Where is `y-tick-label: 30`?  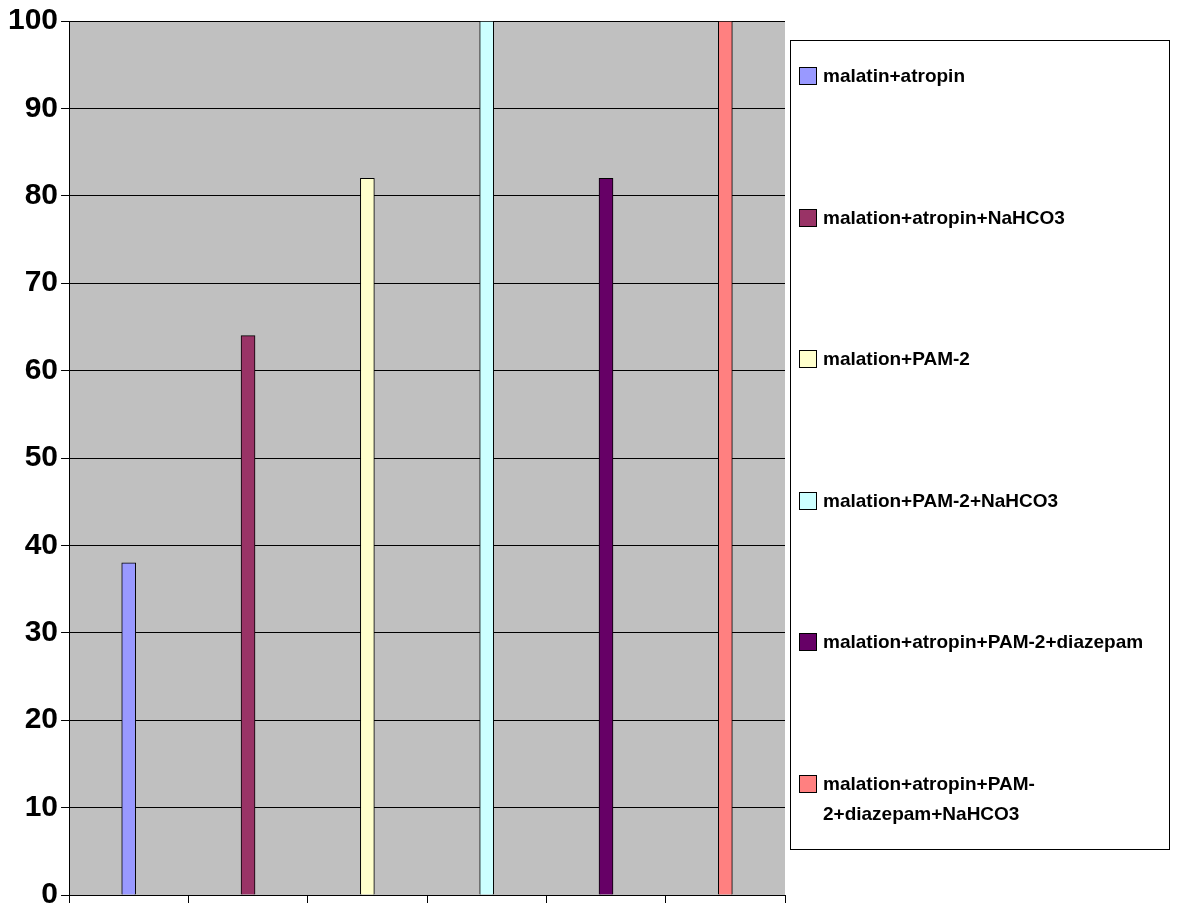 y-tick-label: 30 is located at coordinates (41, 631).